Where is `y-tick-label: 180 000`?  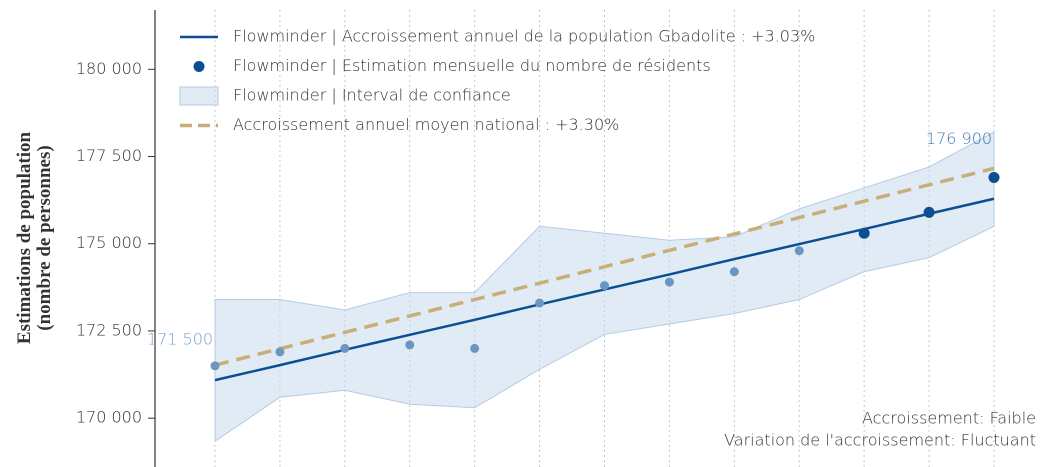
y-tick-label: 180 000 is located at coordinates (109, 68).